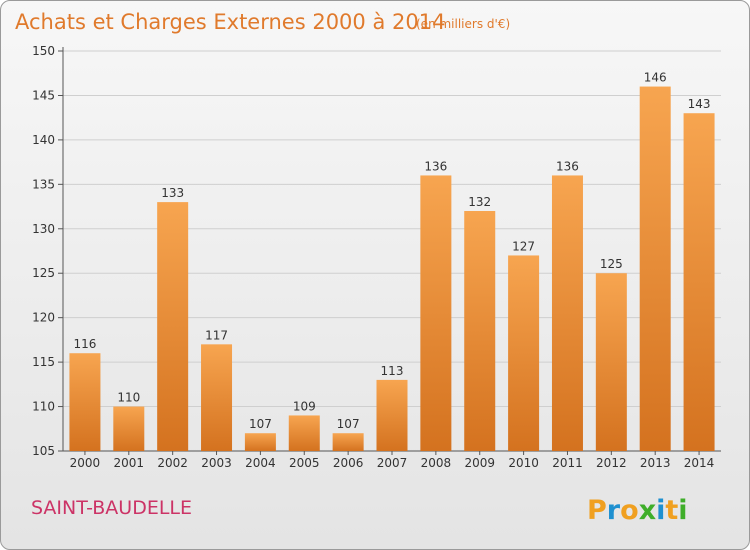 This screenshot has height=550, width=750. What do you see at coordinates (43, 318) in the screenshot?
I see `y-tick-label-120: 120` at bounding box center [43, 318].